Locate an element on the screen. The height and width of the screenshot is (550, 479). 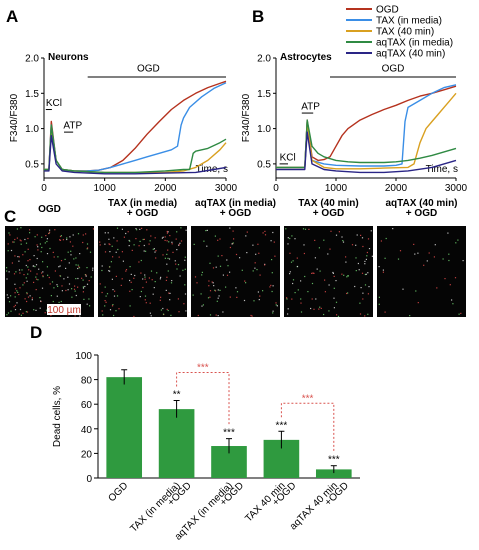
annotation-atp: ATP is located at coordinates (72, 126).